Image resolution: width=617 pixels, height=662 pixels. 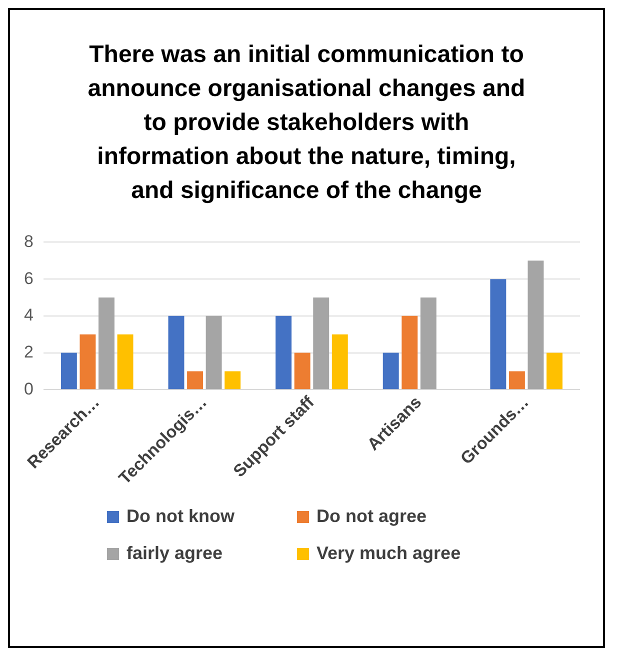 What do you see at coordinates (388, 553) in the screenshot?
I see `legend-label: Very much agree` at bounding box center [388, 553].